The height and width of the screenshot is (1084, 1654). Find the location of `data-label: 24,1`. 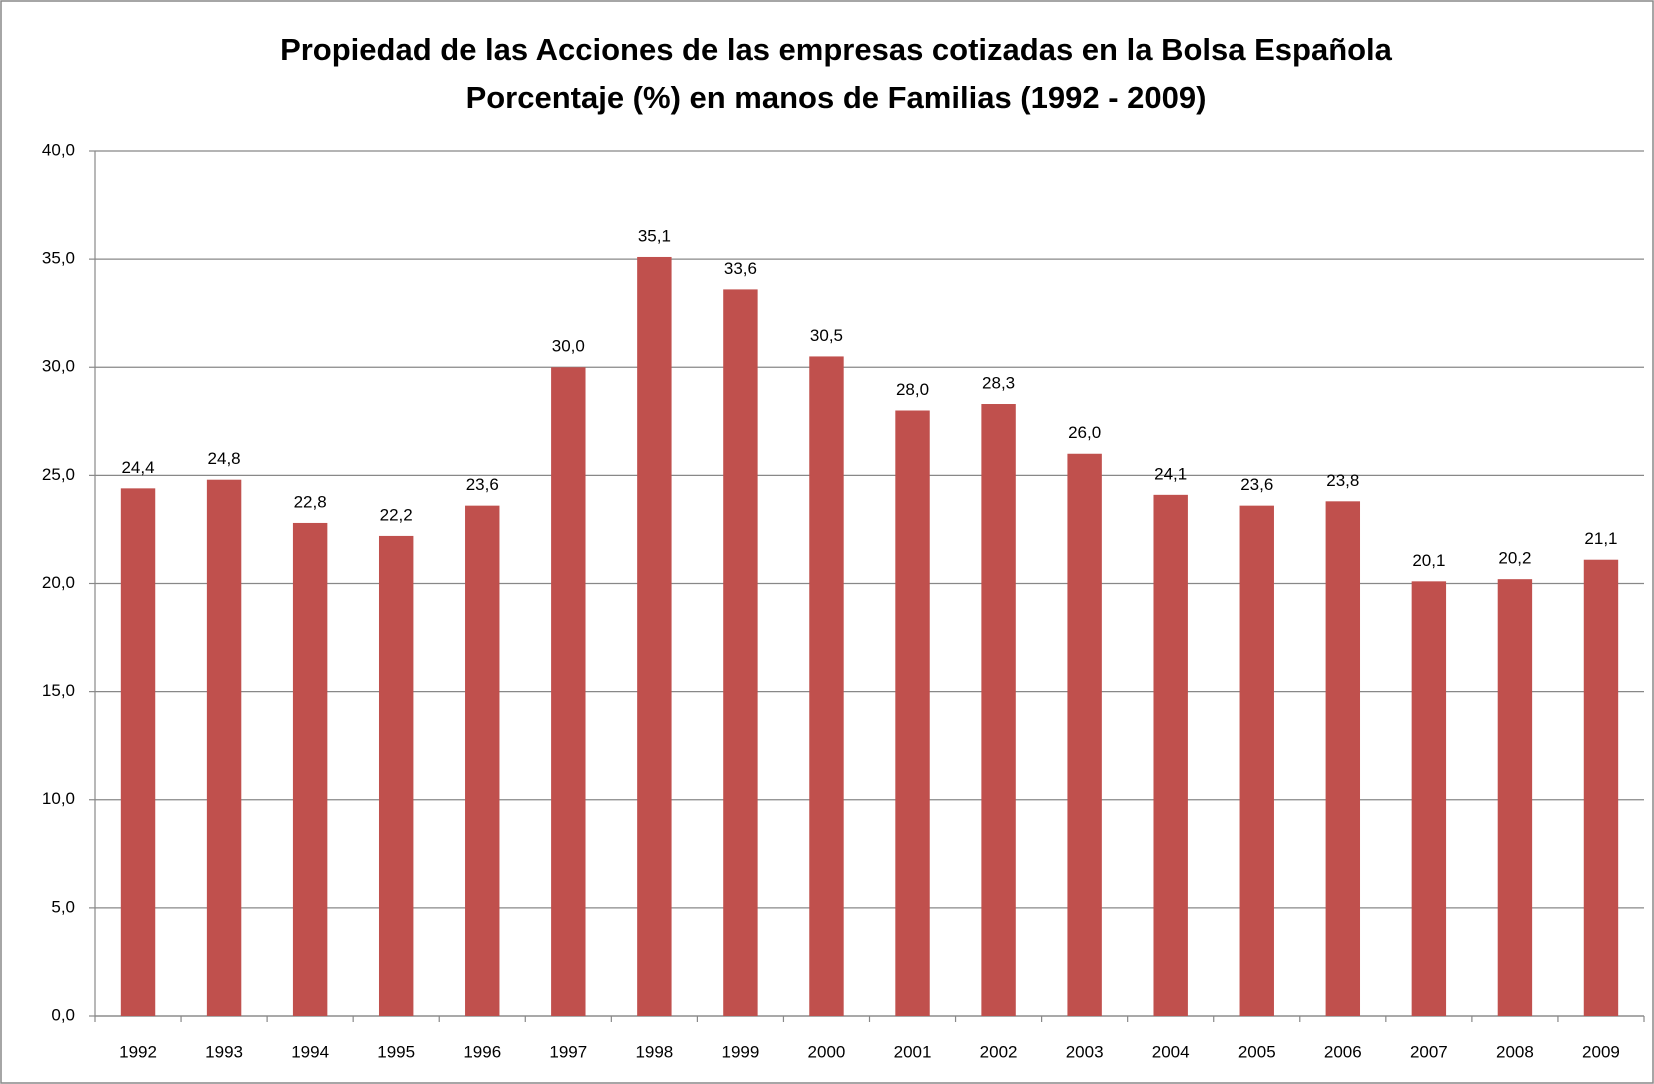

data-label: 24,1 is located at coordinates (1170, 473).